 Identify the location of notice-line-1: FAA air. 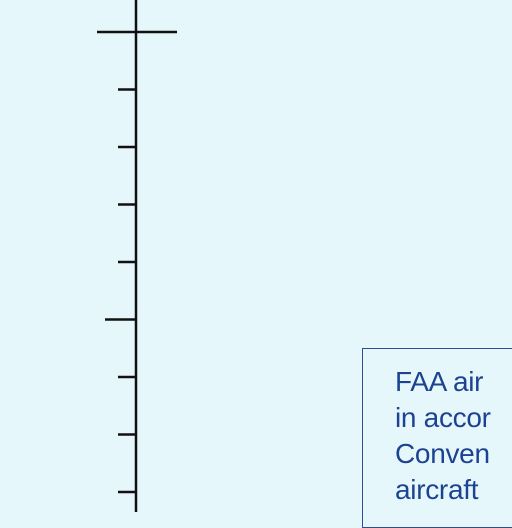
(439, 381).